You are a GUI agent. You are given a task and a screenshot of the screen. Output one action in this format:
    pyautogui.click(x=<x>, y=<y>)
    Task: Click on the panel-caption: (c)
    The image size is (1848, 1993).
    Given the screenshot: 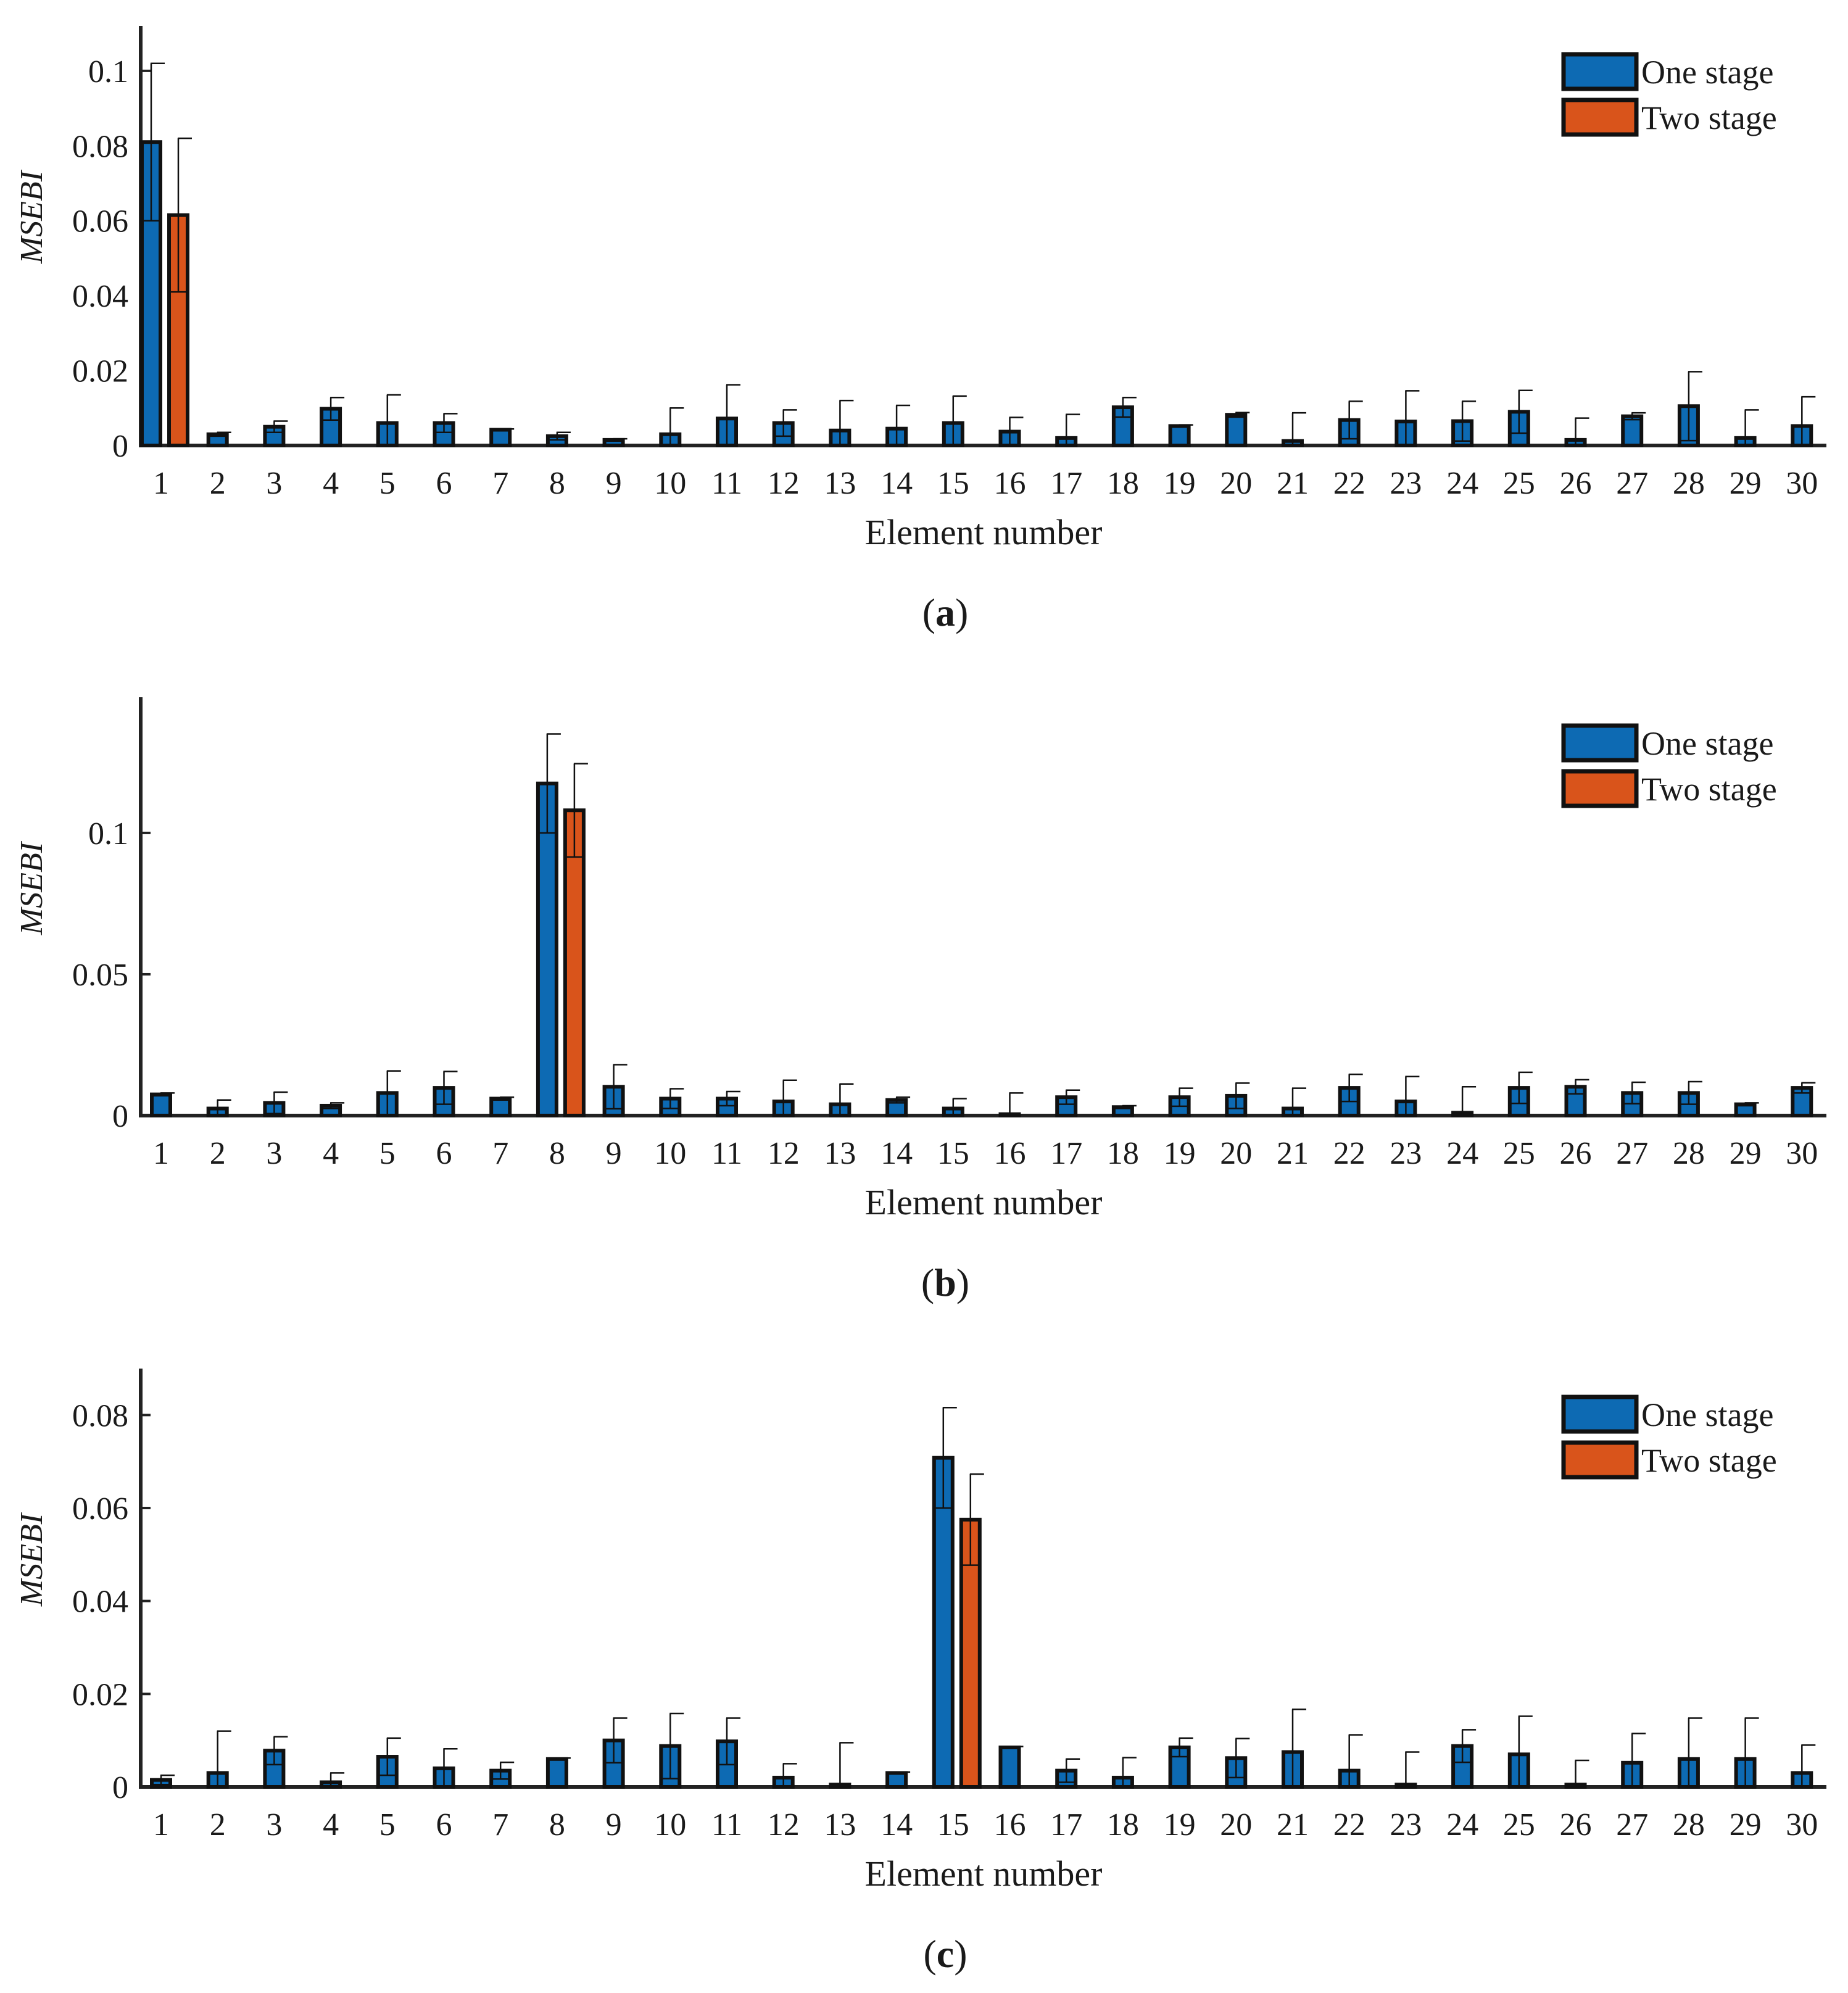 What is the action you would take?
    pyautogui.click(x=945, y=1954)
    